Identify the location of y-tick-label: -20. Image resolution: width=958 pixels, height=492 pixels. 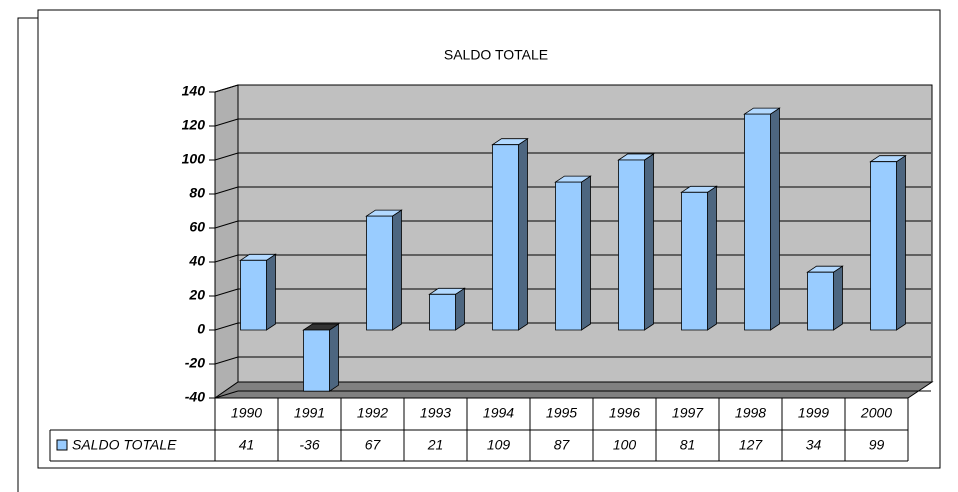
(195, 363).